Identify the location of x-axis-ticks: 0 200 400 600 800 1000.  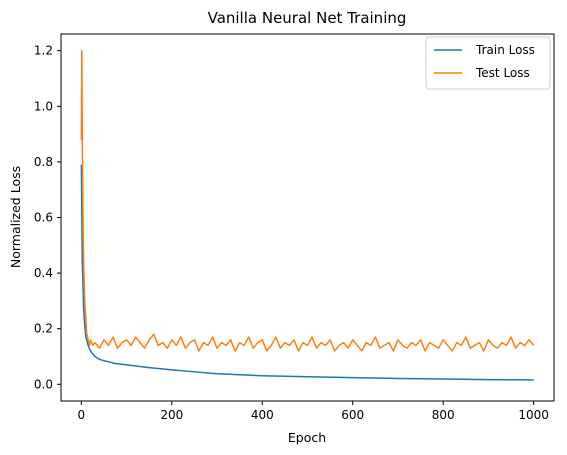
(313, 411).